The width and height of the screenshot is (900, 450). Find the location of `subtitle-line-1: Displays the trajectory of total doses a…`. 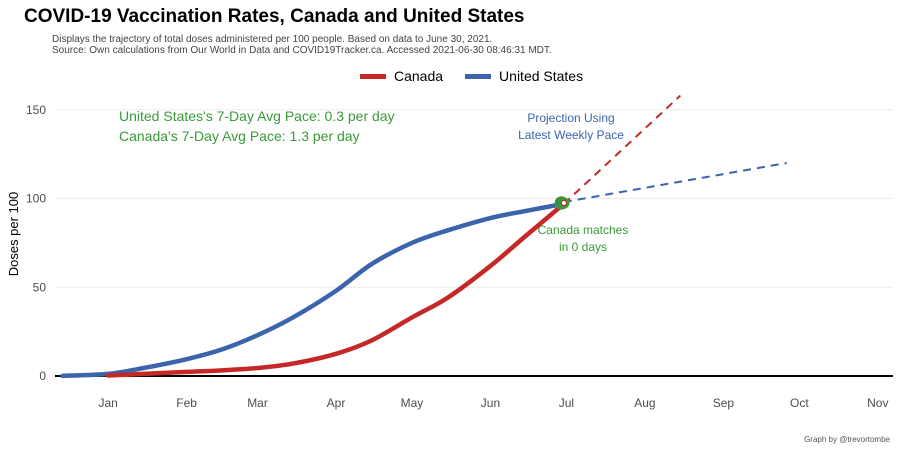

subtitle-line-1: Displays the trajectory of total doses a… is located at coordinates (272, 39).